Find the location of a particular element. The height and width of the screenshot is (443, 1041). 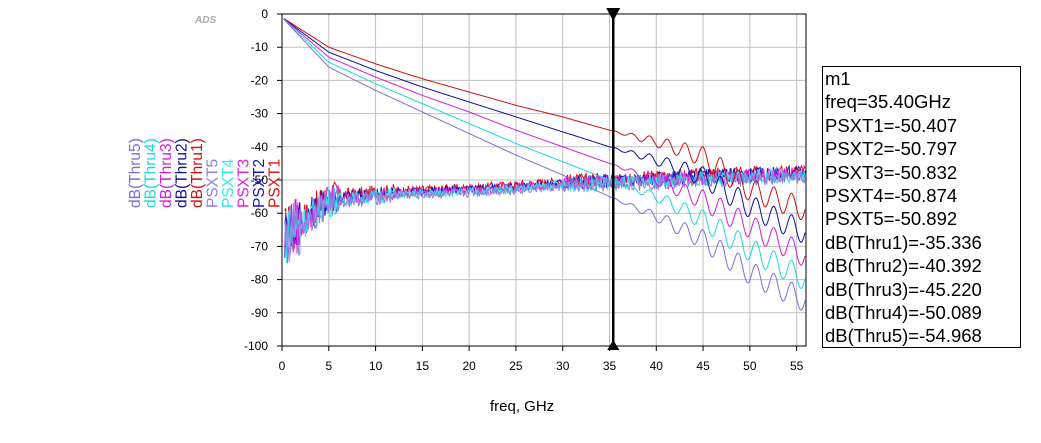

x-tick-label: 5 is located at coordinates (328, 366).